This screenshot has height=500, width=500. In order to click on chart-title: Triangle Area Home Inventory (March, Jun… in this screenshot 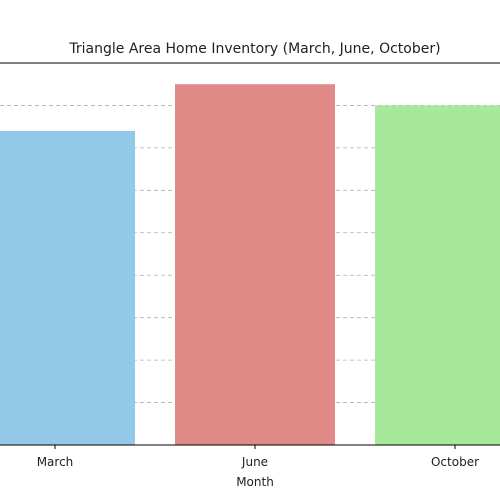, I will do `click(254, 49)`.